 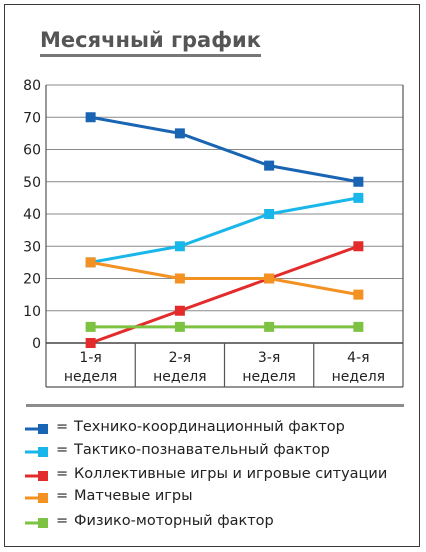 What do you see at coordinates (150, 42) in the screenshot?
I see `chart-title: Месячный график` at bounding box center [150, 42].